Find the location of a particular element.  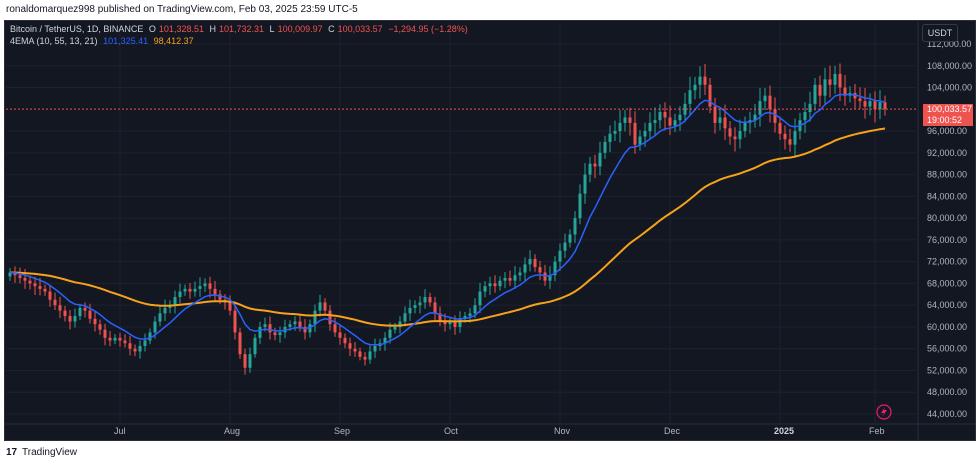

tradingview-brand: TradingView is located at coordinates (50, 452).